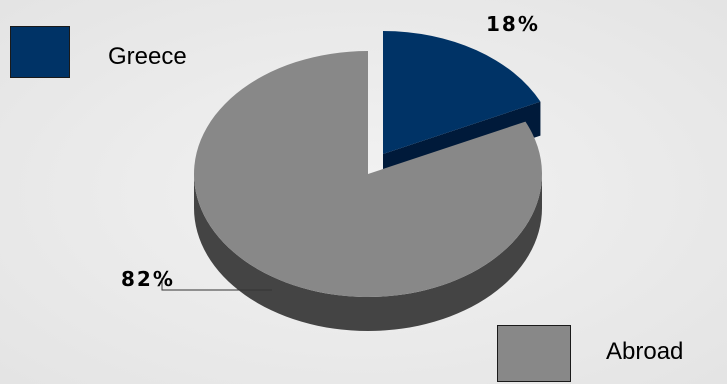 The height and width of the screenshot is (384, 727). What do you see at coordinates (40, 52) in the screenshot?
I see `legend-swatch-greece` at bounding box center [40, 52].